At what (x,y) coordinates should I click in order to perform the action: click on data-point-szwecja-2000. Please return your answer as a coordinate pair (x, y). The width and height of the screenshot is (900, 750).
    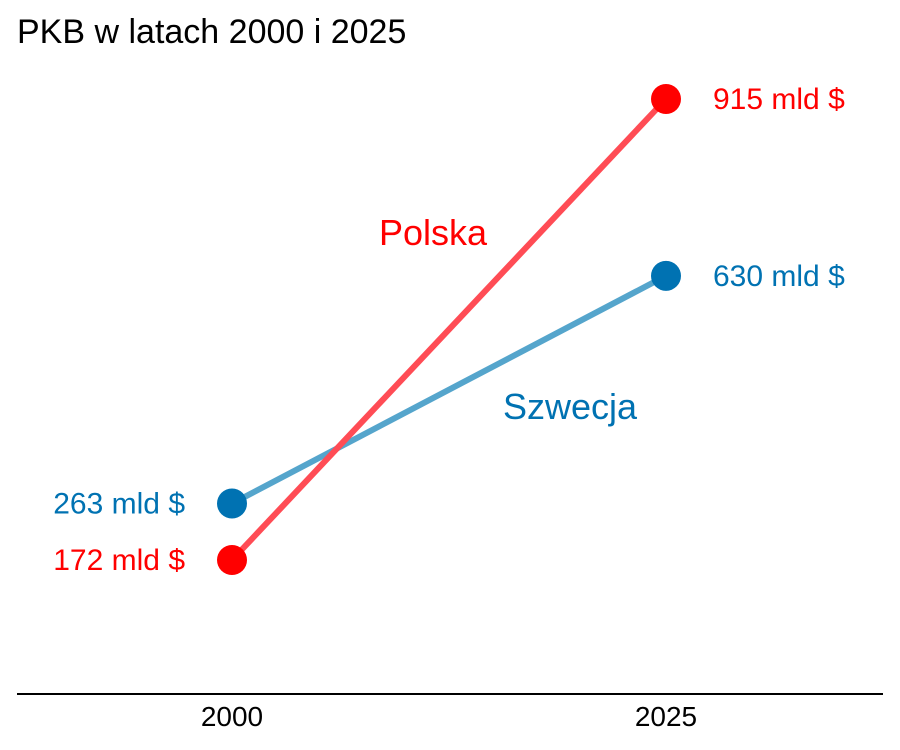
    Looking at the image, I should click on (232, 503).